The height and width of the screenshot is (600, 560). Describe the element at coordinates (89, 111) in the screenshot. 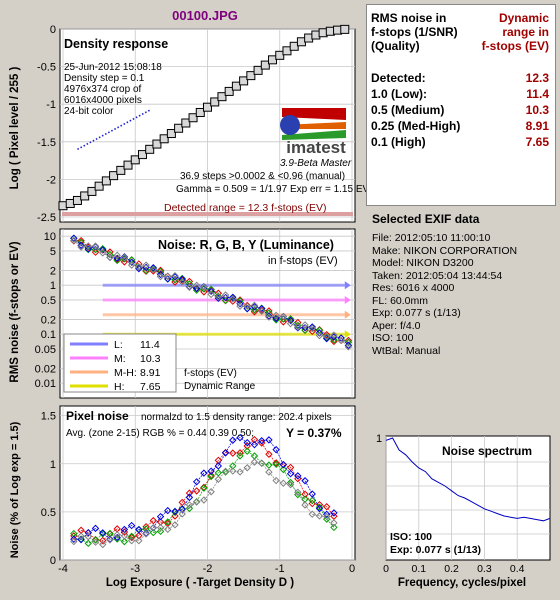

I see `density-info-line: 24-bit color` at that location.